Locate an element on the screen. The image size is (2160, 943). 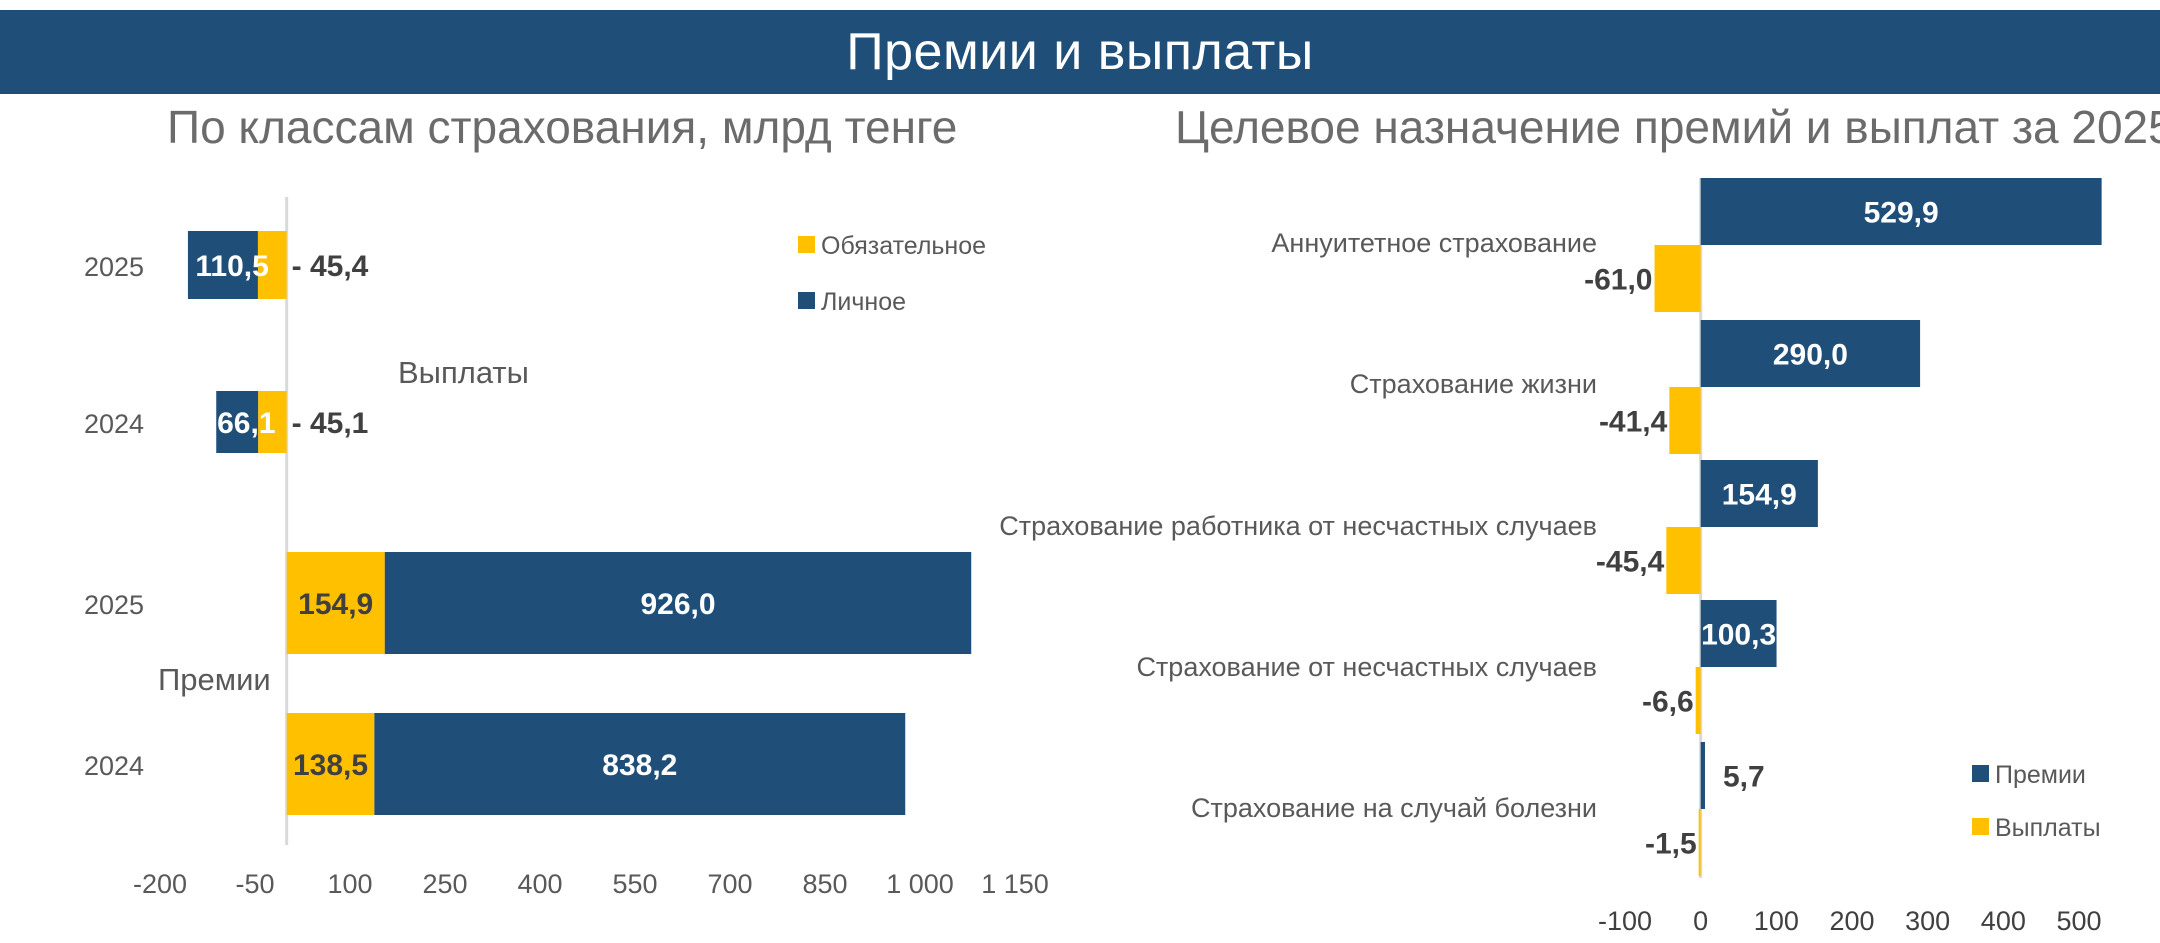
category-label-1: Страхование жизни is located at coordinates (1473, 384).